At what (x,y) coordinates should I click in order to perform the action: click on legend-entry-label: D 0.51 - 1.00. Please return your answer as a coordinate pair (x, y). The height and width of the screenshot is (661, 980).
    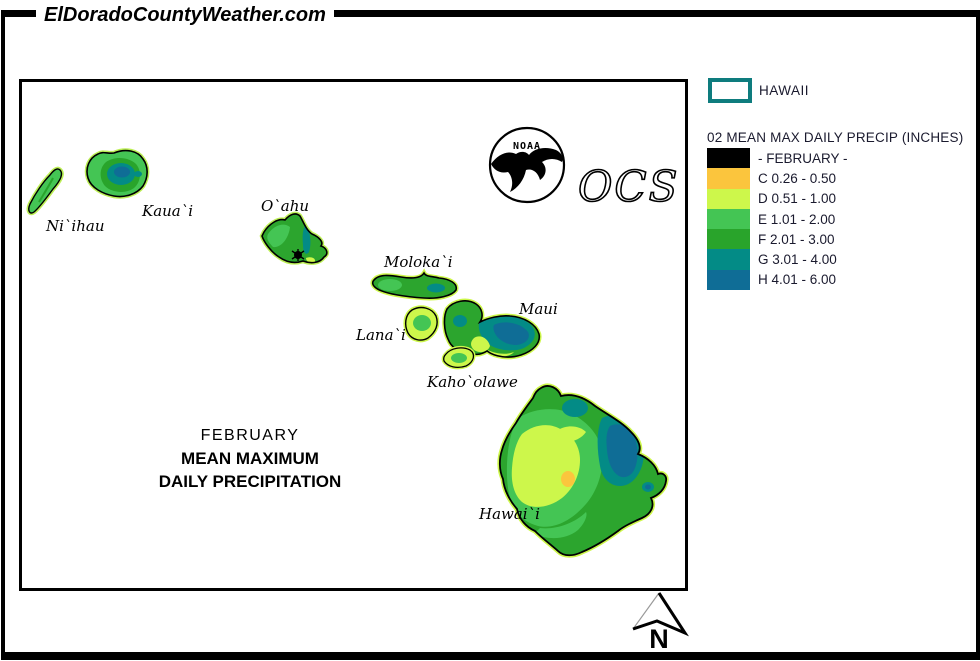
    Looking at the image, I should click on (797, 199).